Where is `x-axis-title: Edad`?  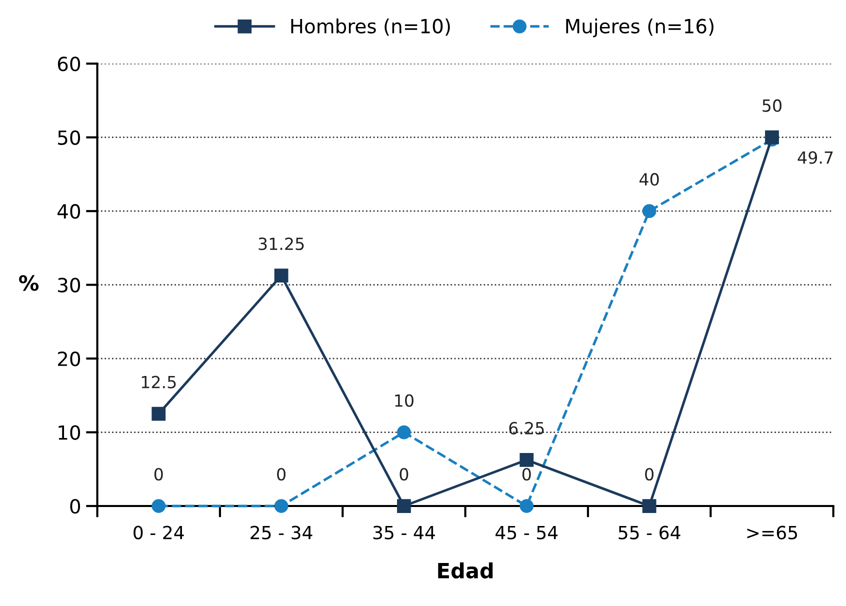
x-axis-title: Edad is located at coordinates (465, 570).